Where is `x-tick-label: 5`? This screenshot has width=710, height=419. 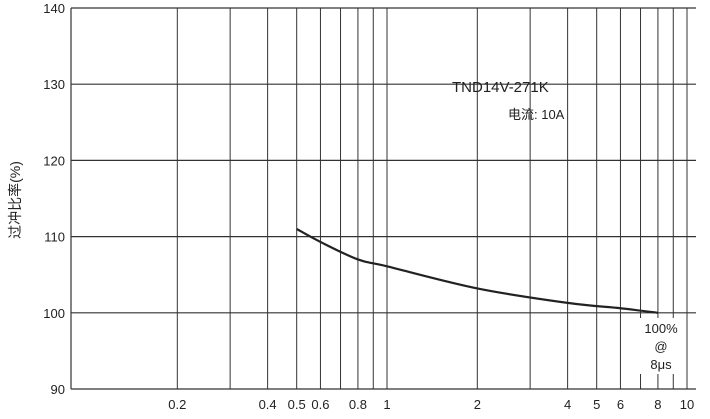
x-tick-label: 5 is located at coordinates (596, 404).